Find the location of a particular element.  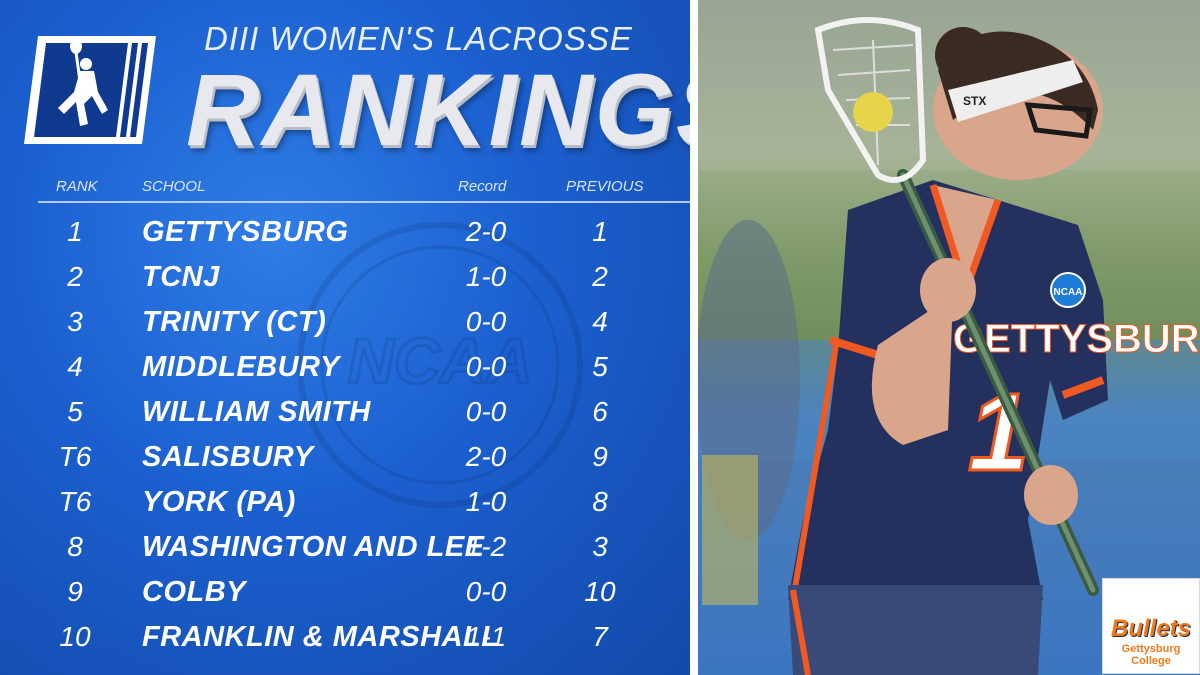

table-row: 10 FRANKLIN & MARSHALL 1-1 7 is located at coordinates (345, 643).